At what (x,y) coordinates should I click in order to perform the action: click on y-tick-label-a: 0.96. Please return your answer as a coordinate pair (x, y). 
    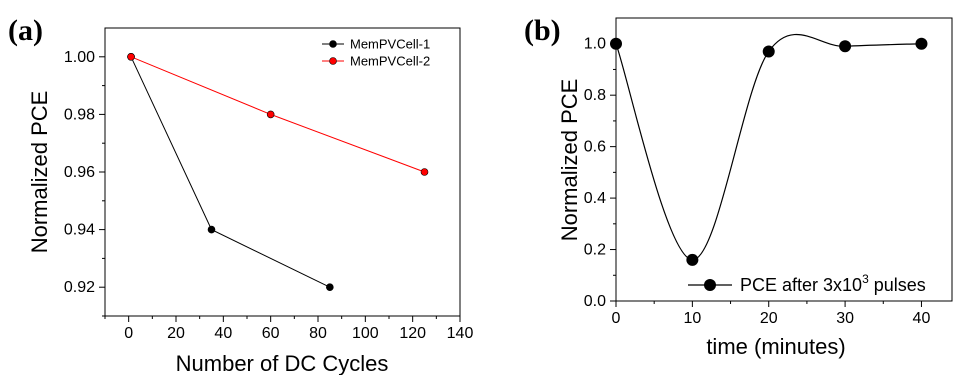
    Looking at the image, I should click on (79, 172).